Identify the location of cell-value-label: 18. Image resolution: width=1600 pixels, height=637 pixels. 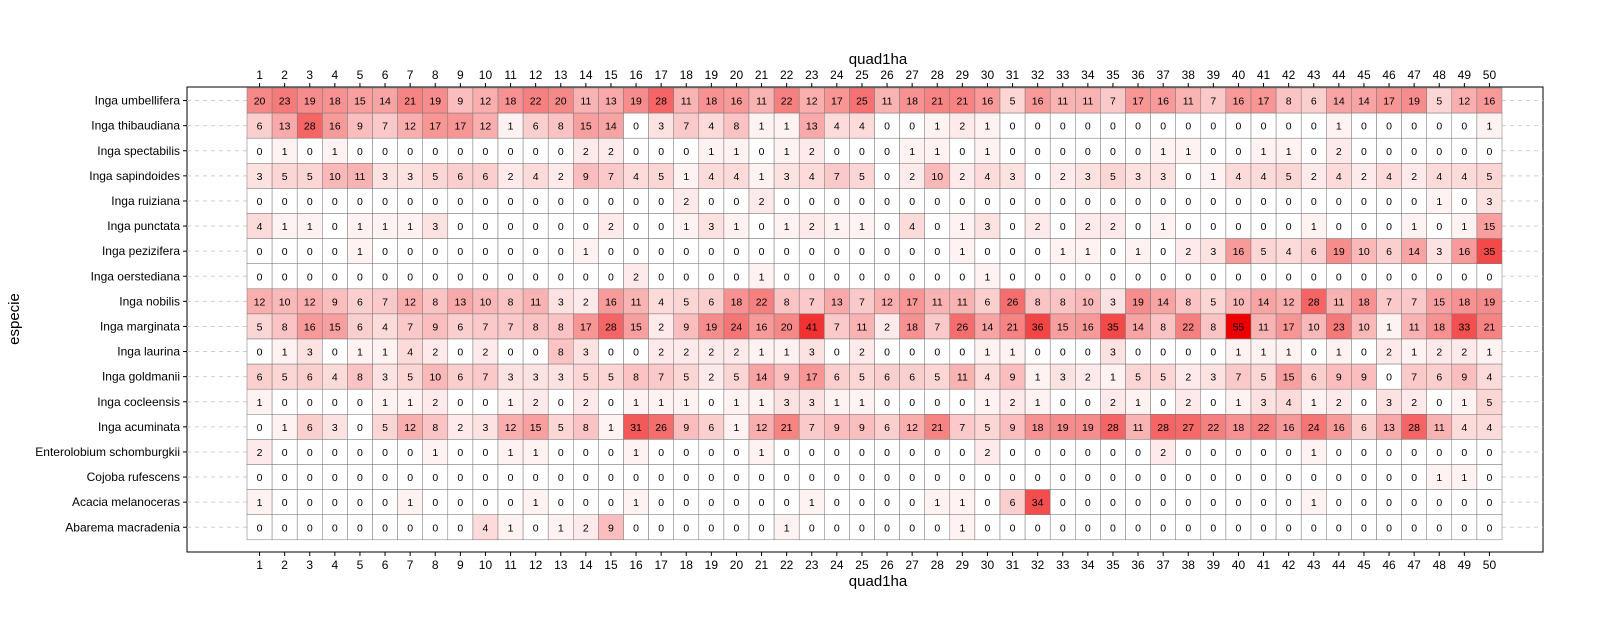
(1239, 428).